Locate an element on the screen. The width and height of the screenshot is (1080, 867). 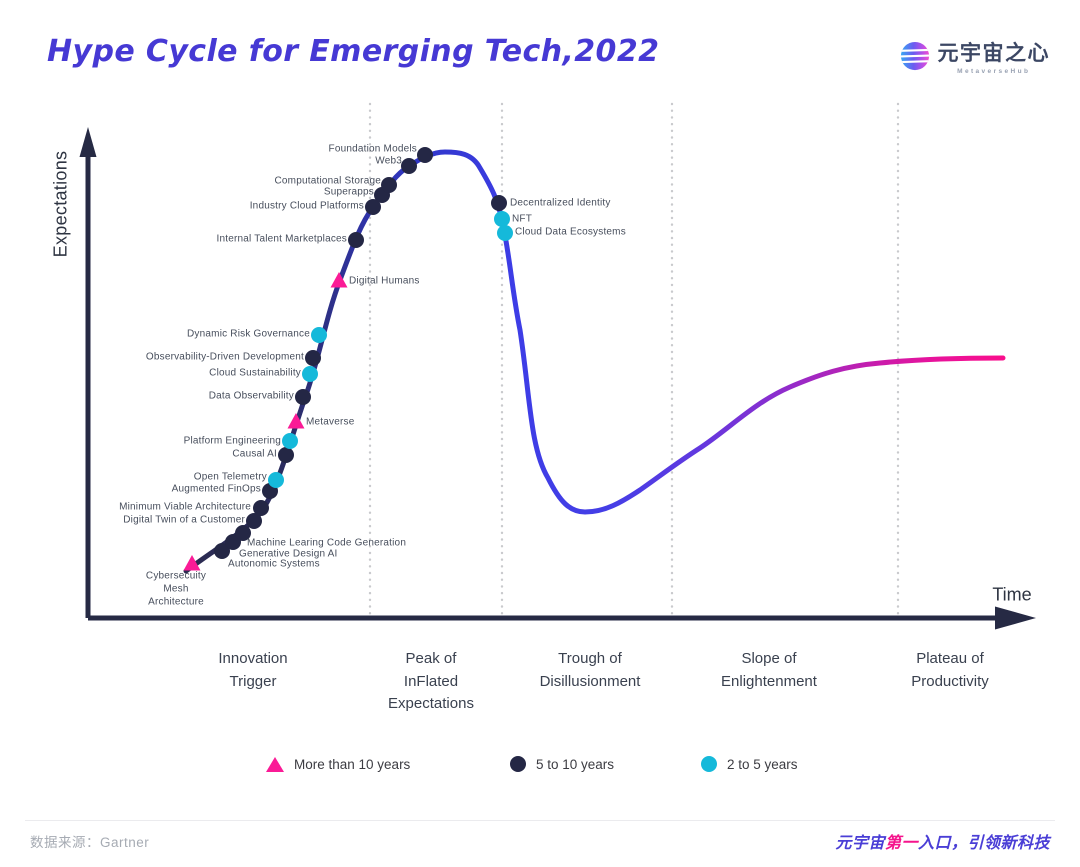
point-label: Machine Learing Code Generation is located at coordinates (327, 543).